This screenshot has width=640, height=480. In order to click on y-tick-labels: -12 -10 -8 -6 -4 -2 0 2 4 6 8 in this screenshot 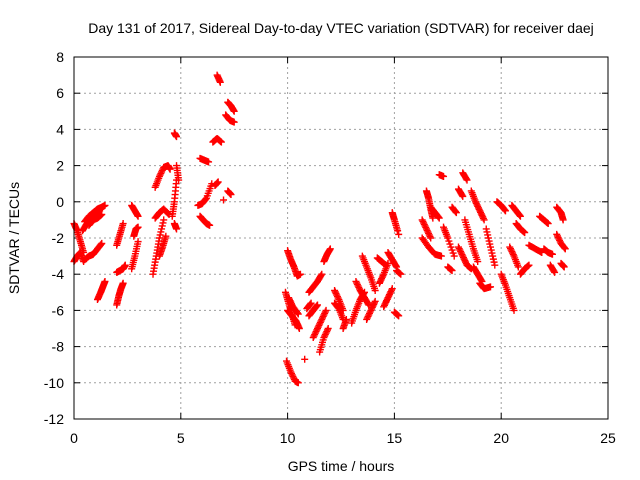, I will do `click(54, 238)`.